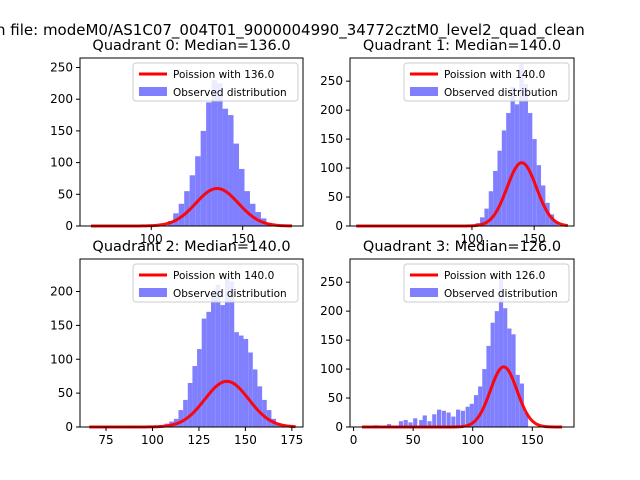 The width and height of the screenshot is (640, 480). I want to click on x-tick-label: 75, so click(105, 440).